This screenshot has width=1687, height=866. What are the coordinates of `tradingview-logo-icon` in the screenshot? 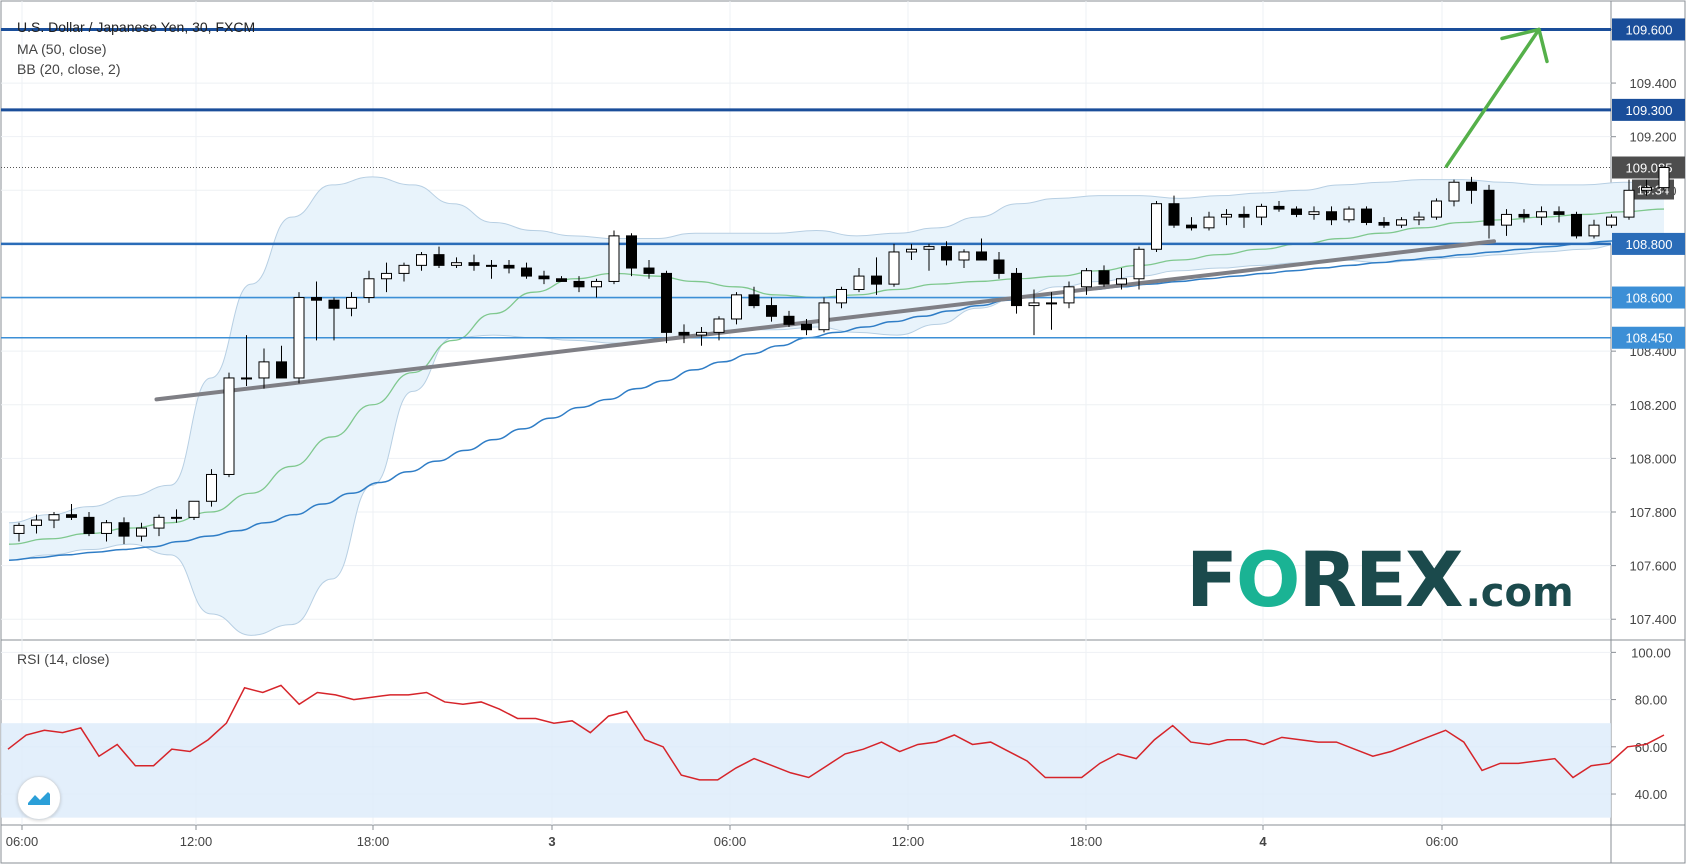 It's located at (39, 798).